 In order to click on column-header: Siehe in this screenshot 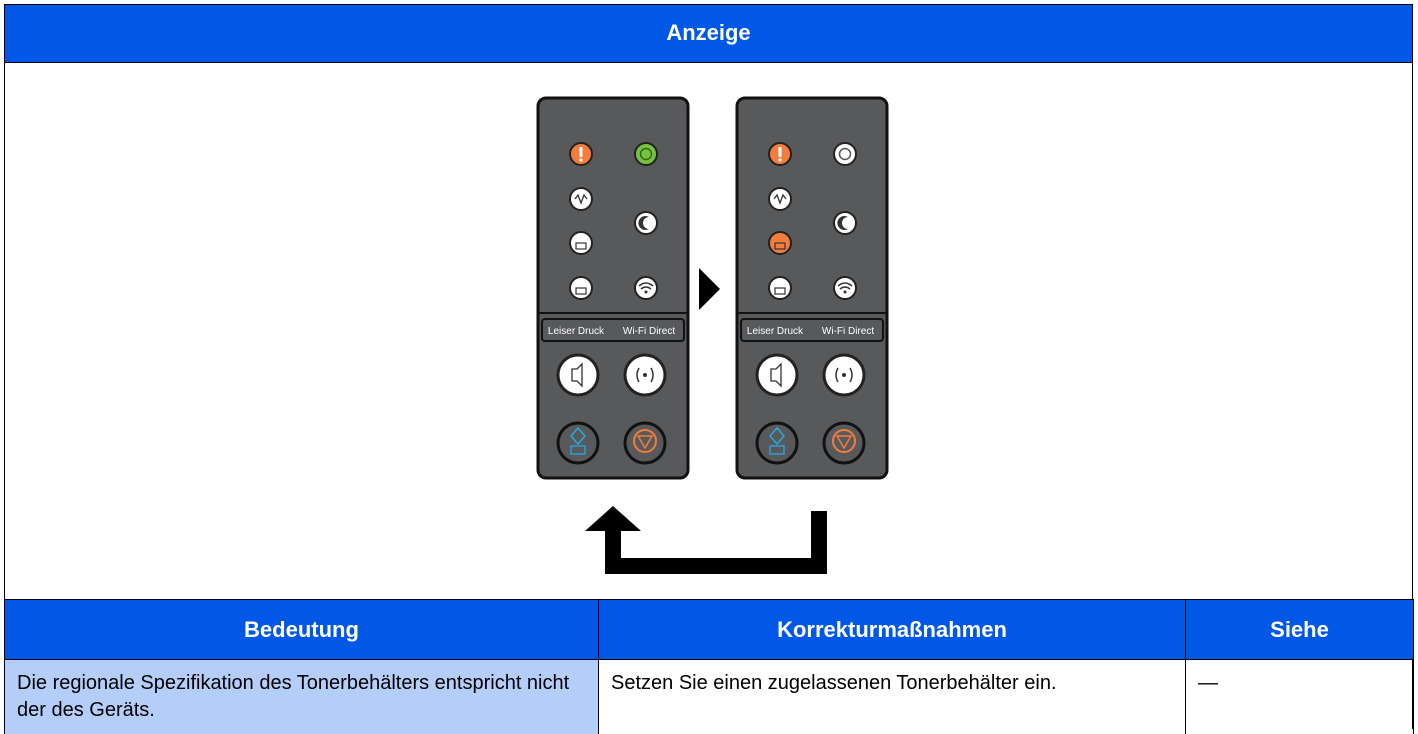, I will do `click(1300, 630)`.